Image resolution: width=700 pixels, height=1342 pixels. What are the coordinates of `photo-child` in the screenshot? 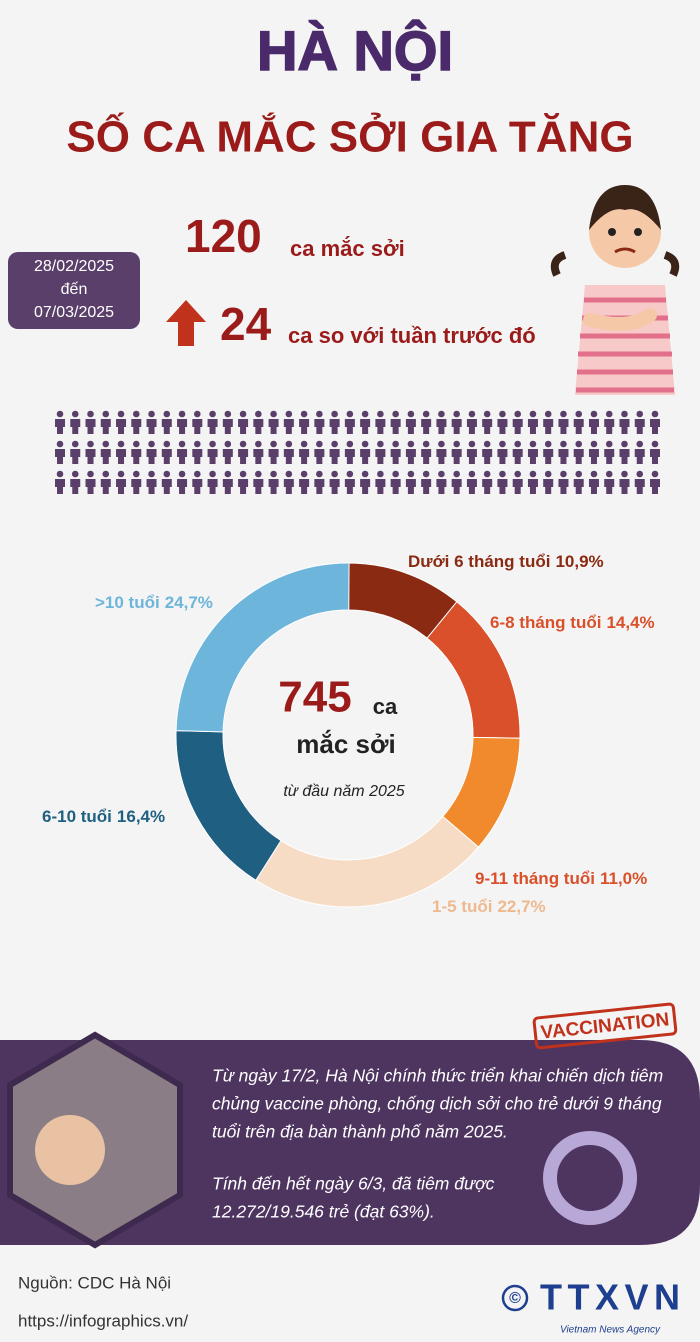 It's located at (70, 1150).